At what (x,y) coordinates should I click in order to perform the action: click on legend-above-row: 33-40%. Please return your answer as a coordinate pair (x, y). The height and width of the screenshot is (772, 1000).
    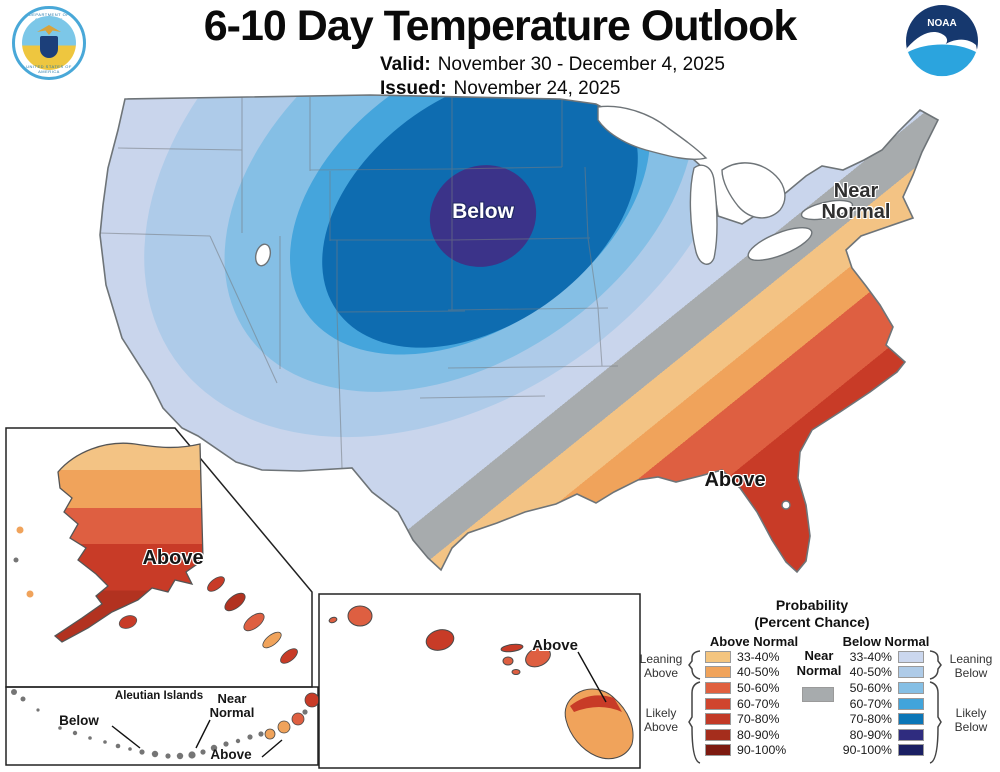
    Looking at the image, I should click on (748, 657).